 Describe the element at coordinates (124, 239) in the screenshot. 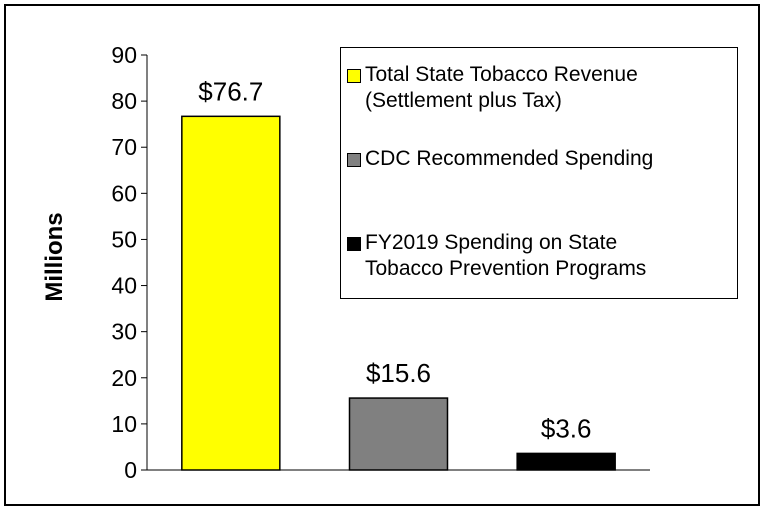

I see `y-tick-label: 50` at that location.